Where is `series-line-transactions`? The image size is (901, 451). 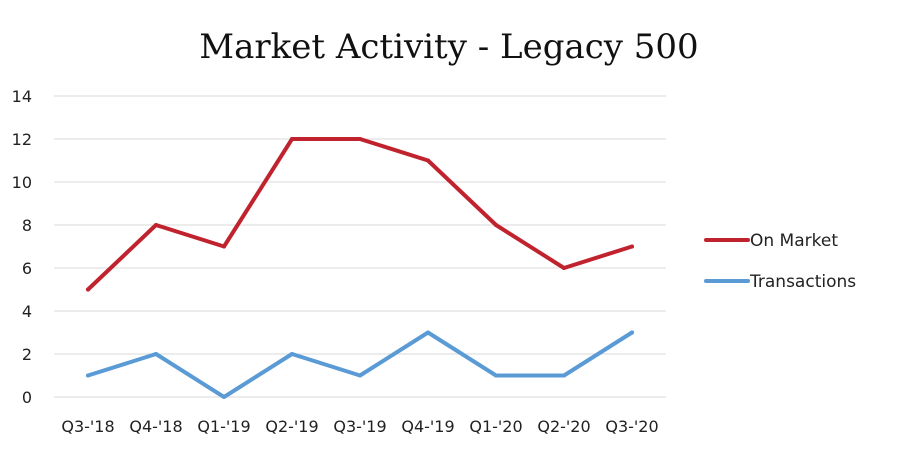 series-line-transactions is located at coordinates (360, 364).